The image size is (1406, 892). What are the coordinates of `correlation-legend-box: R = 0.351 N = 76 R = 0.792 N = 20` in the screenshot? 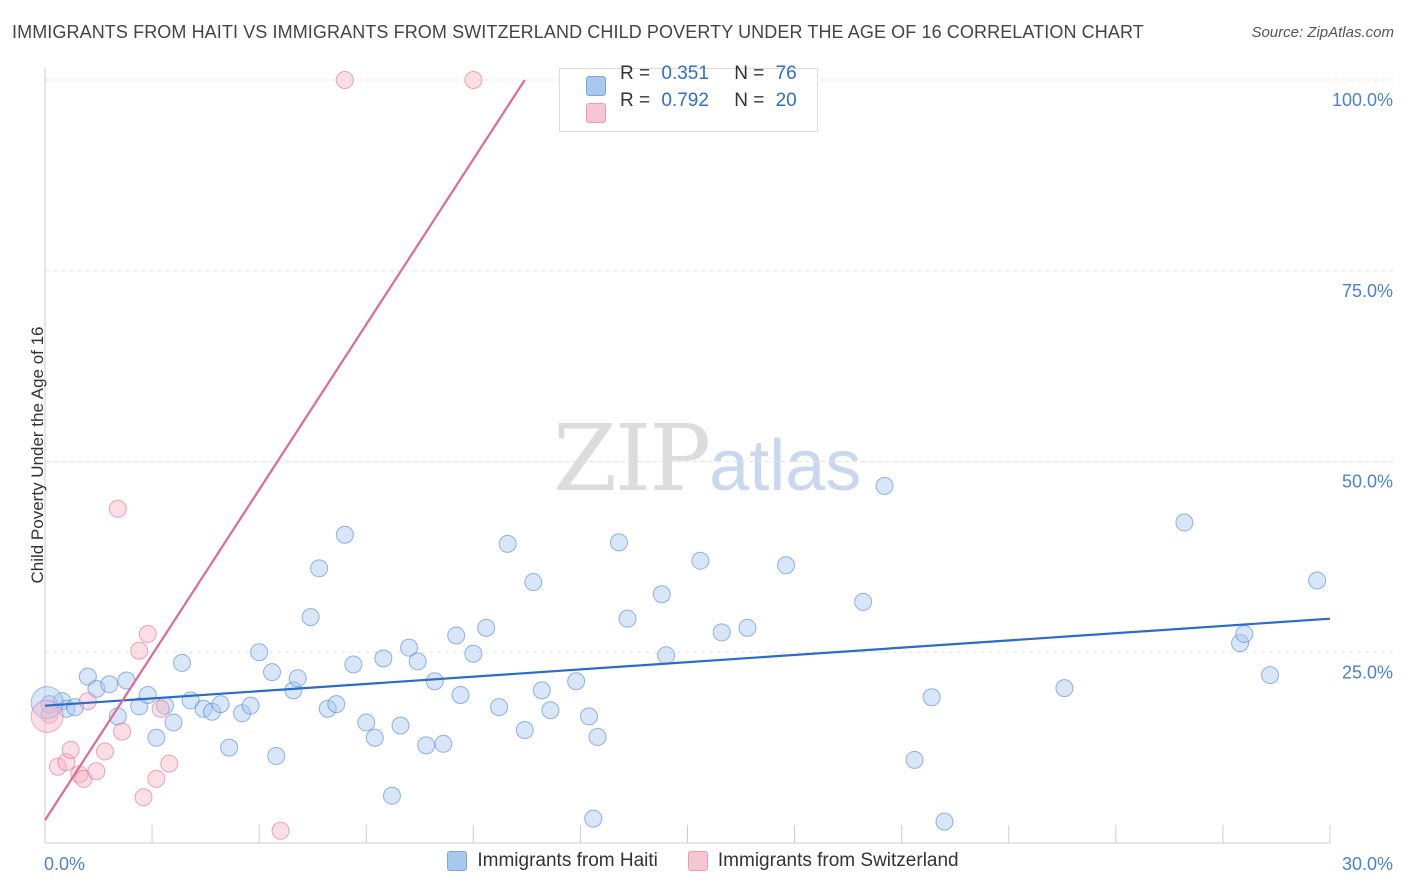 It's located at (688, 97).